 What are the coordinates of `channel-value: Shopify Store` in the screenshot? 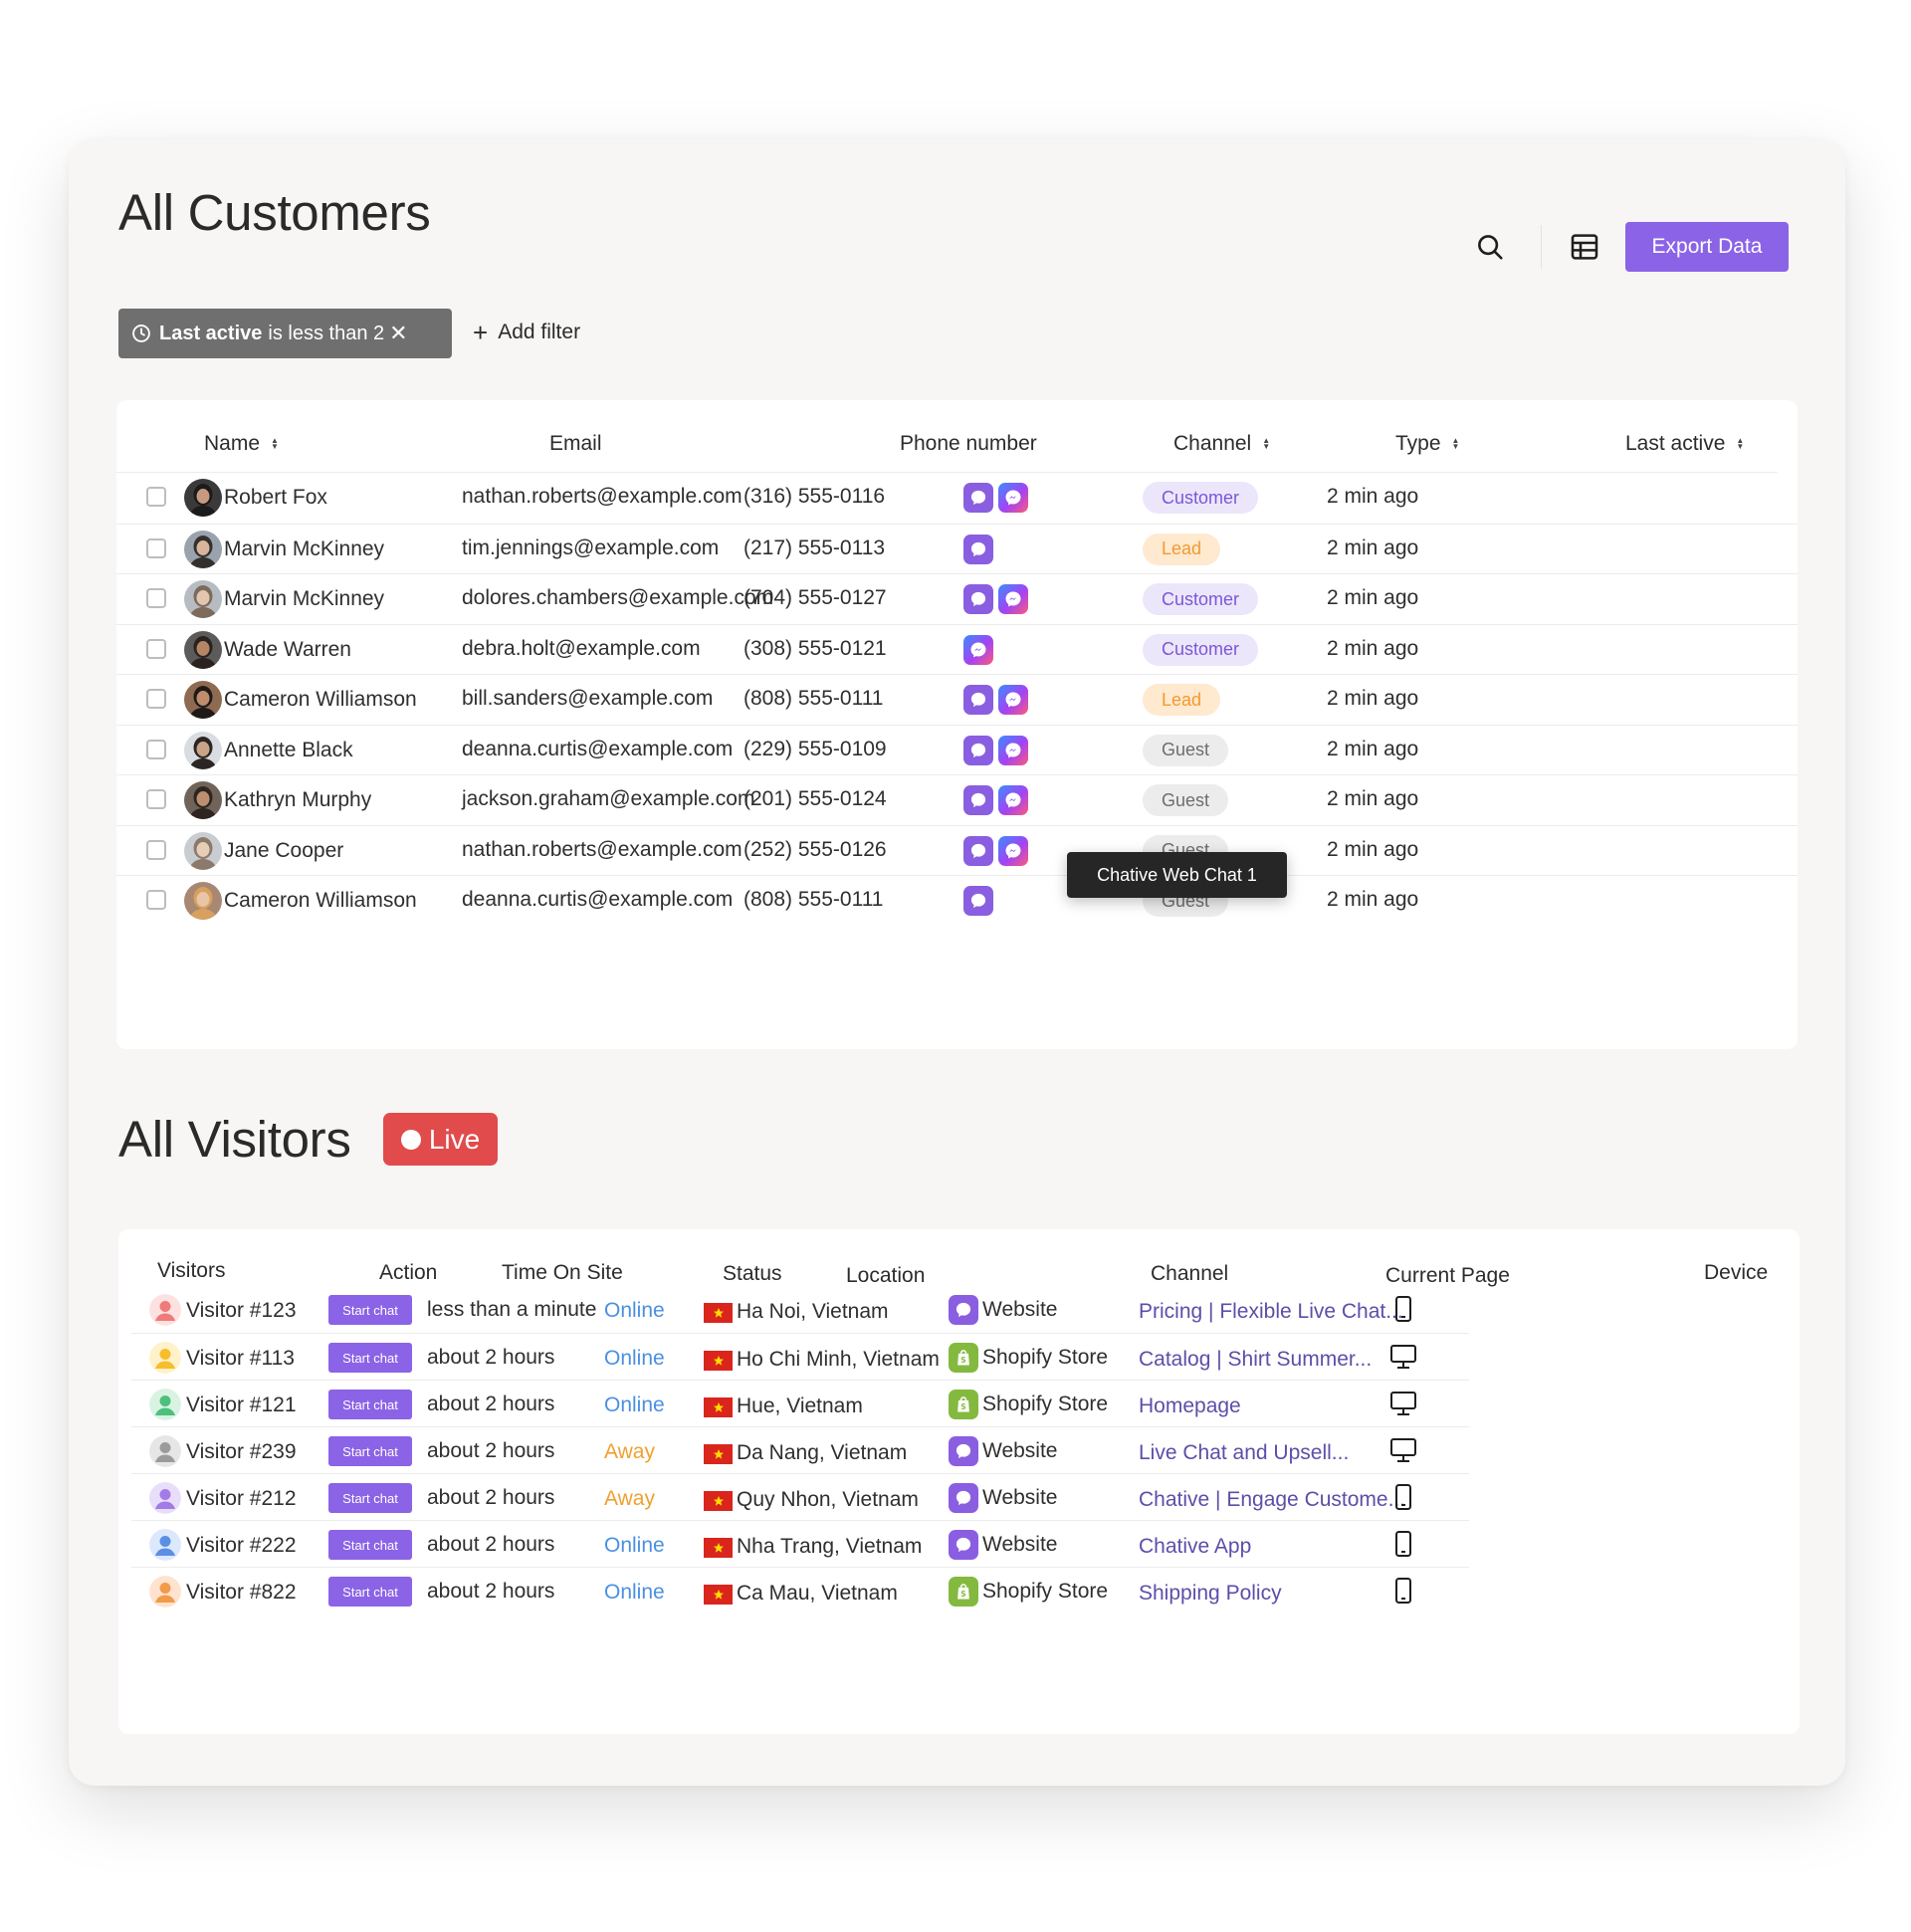 It's located at (1045, 1404).